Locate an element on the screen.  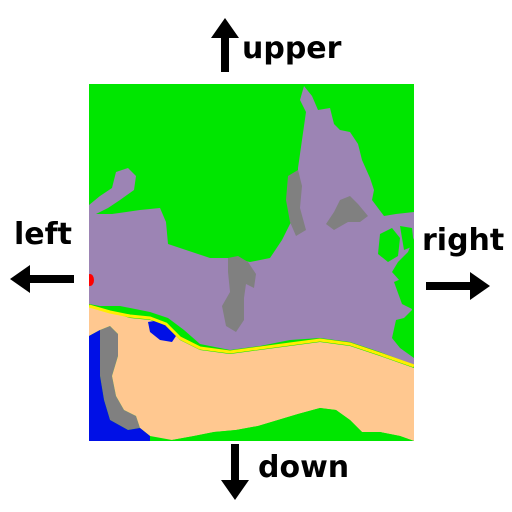
label-upper: upper is located at coordinates (292, 48).